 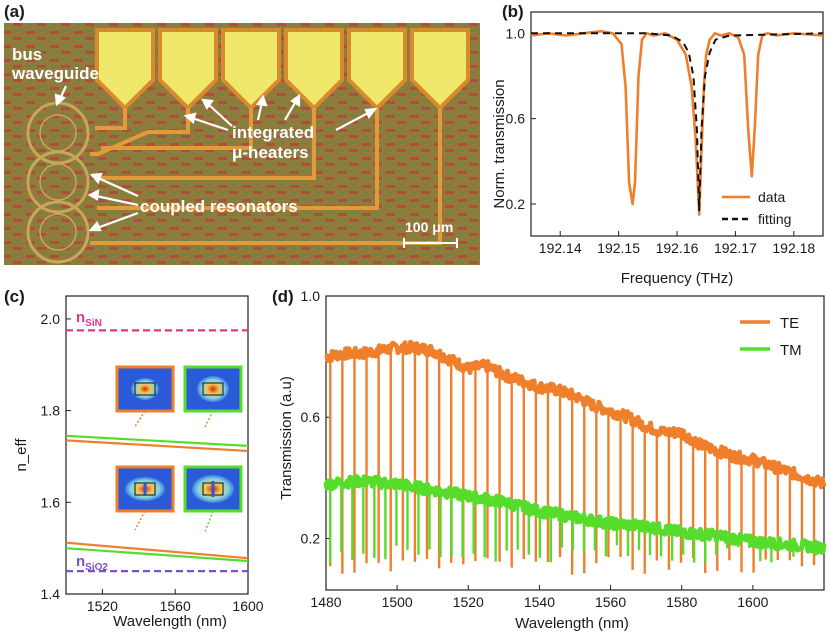 I want to click on panel-label-a: (a), so click(x=14, y=11).